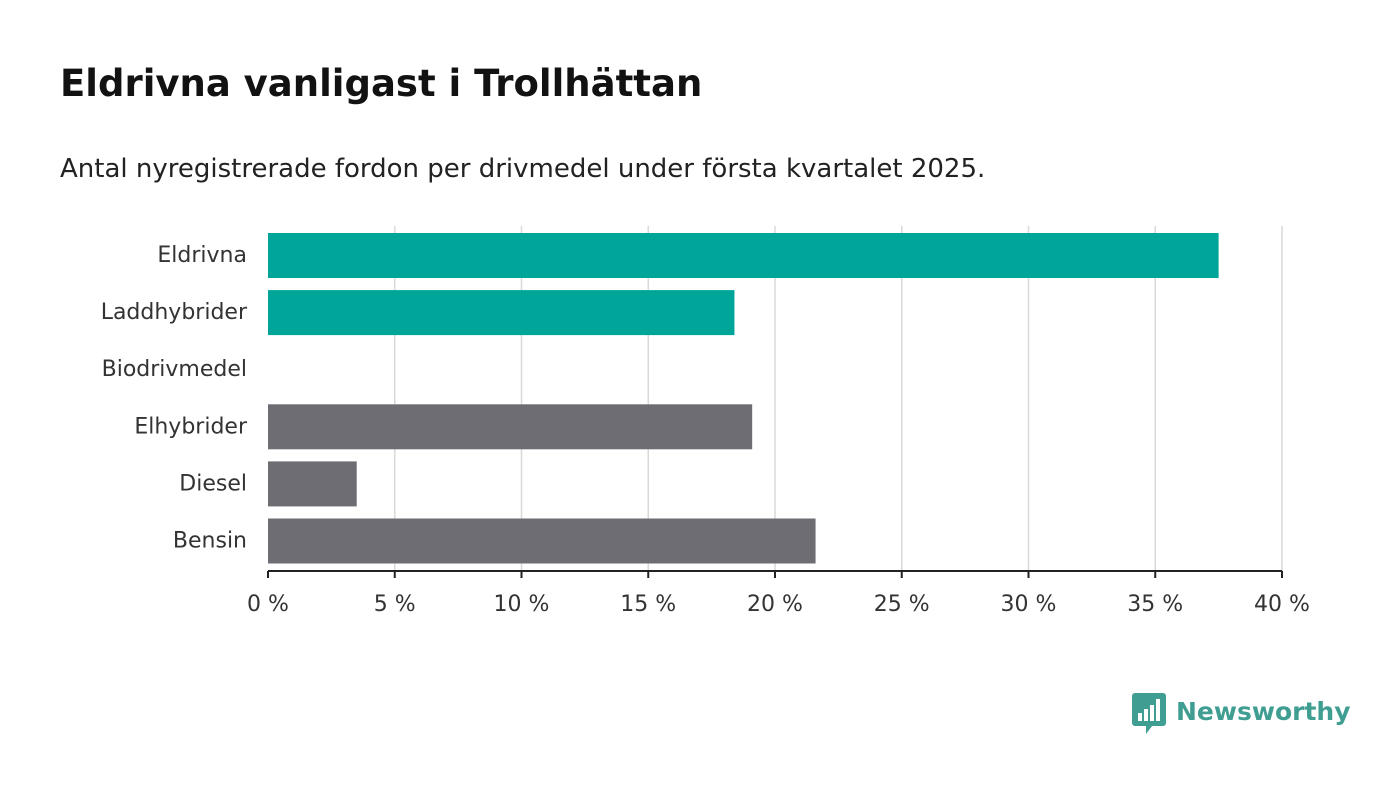 Image resolution: width=1400 pixels, height=793 pixels. I want to click on x-tick-label: 5 %, so click(395, 604).